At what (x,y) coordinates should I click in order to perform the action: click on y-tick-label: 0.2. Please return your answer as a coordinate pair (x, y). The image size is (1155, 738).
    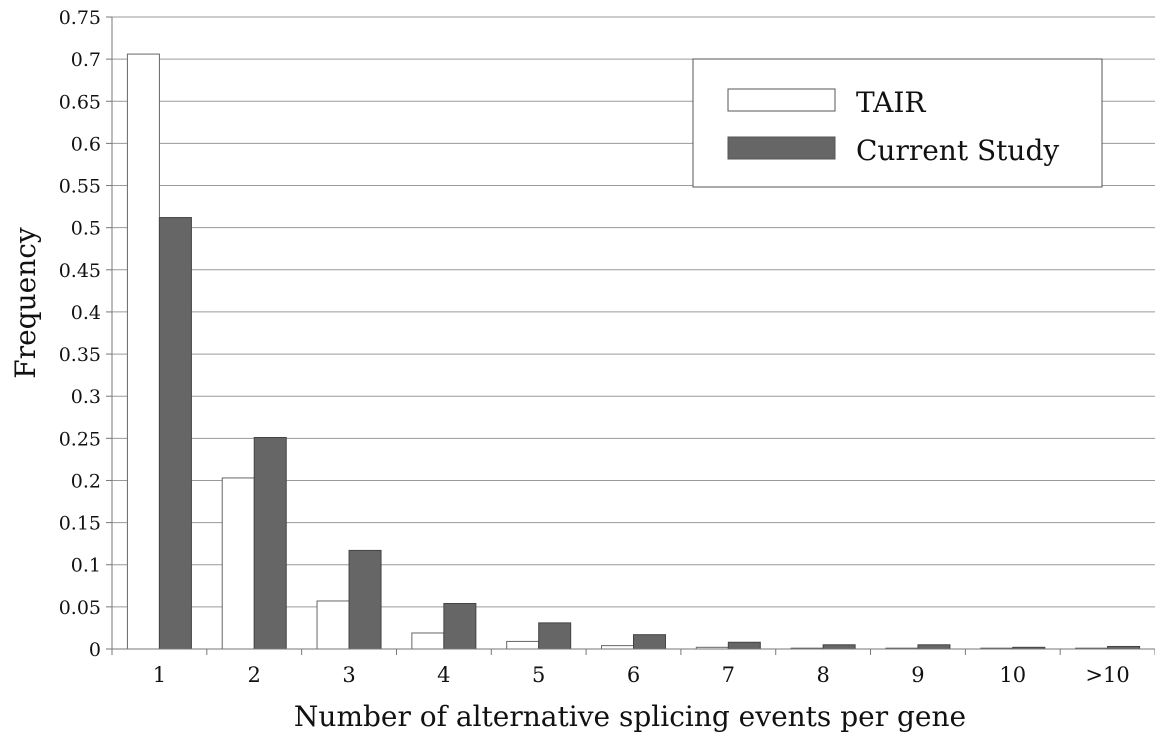
    Looking at the image, I should click on (86, 481).